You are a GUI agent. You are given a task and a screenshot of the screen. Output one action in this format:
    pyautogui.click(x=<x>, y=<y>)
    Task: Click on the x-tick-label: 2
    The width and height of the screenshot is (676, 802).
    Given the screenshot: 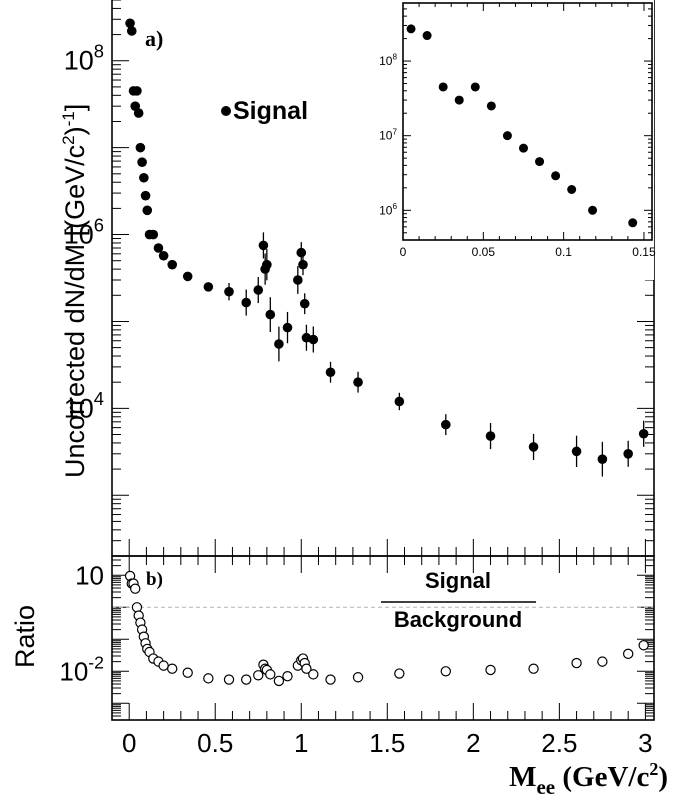 What is the action you would take?
    pyautogui.click(x=473, y=743)
    